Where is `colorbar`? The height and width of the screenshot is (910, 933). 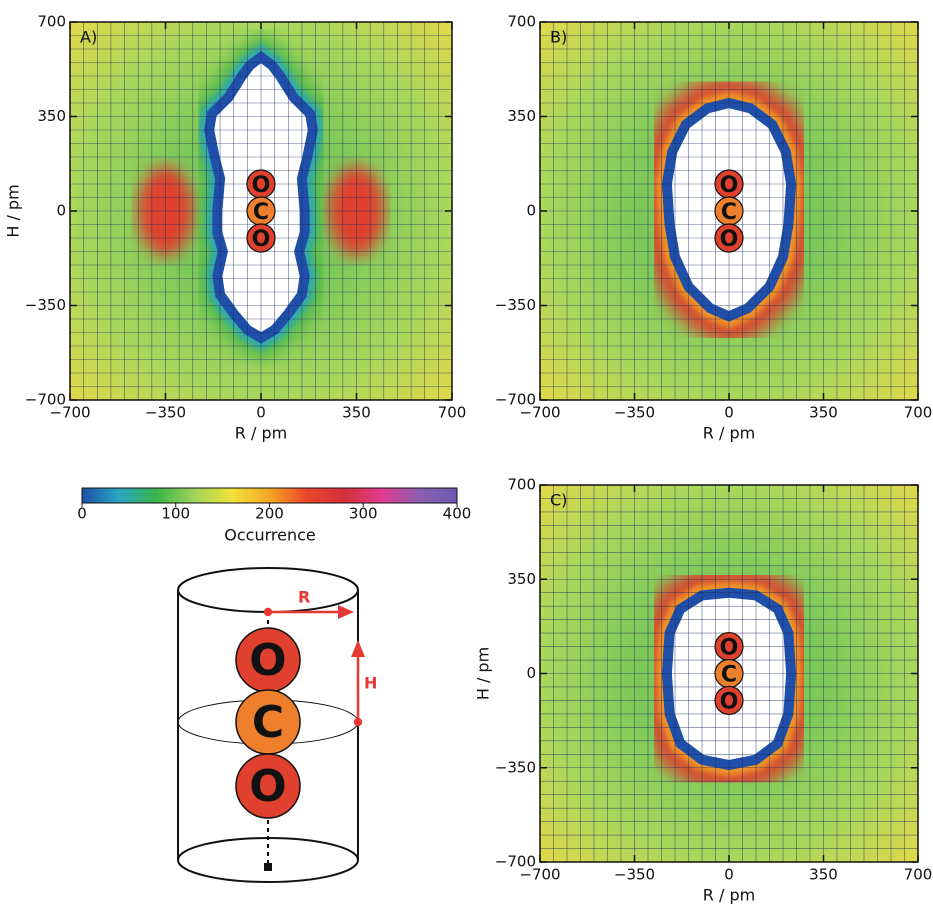
colorbar is located at coordinates (269, 495).